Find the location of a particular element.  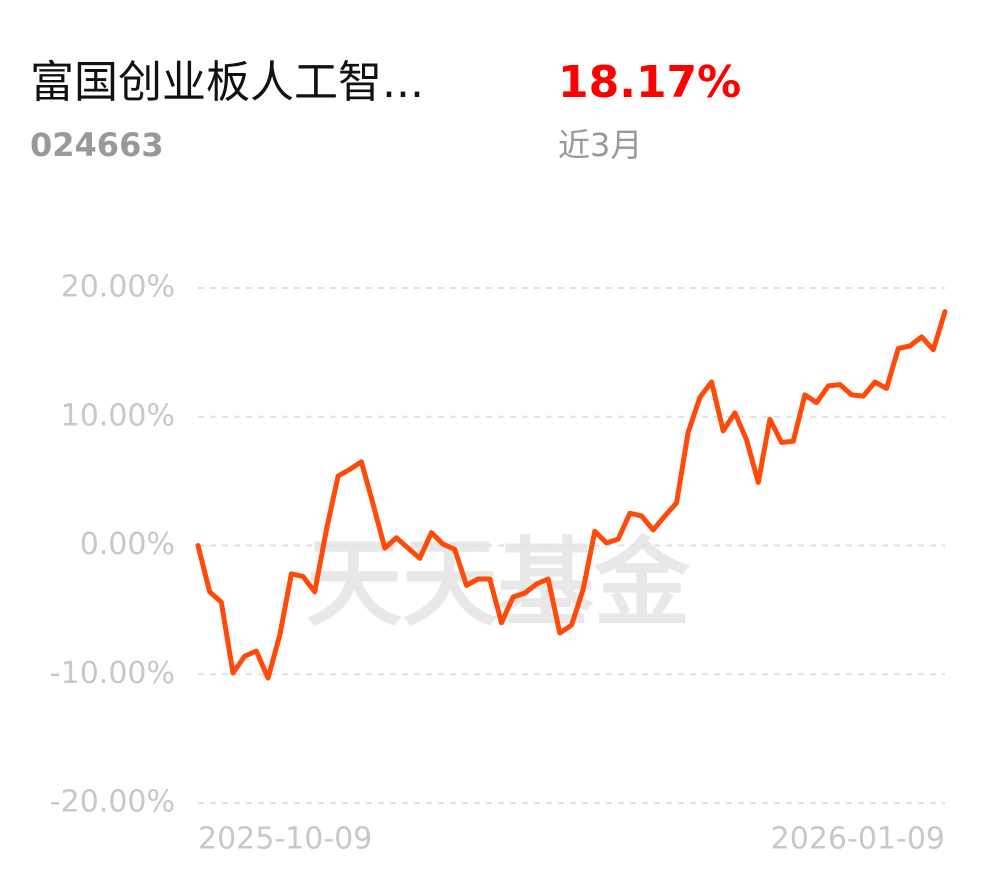

y-tick-label: -20.00% is located at coordinates (112, 802).